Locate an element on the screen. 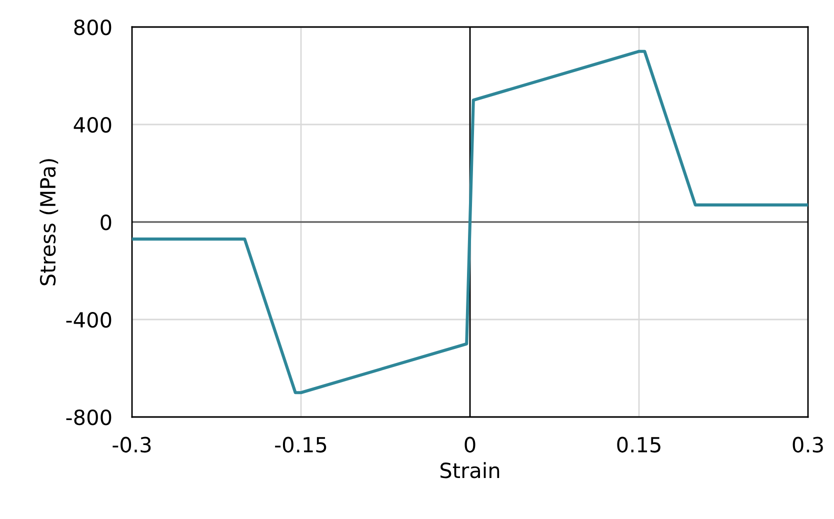 This screenshot has width=834, height=519. y-tick-label: 400 is located at coordinates (93, 124).